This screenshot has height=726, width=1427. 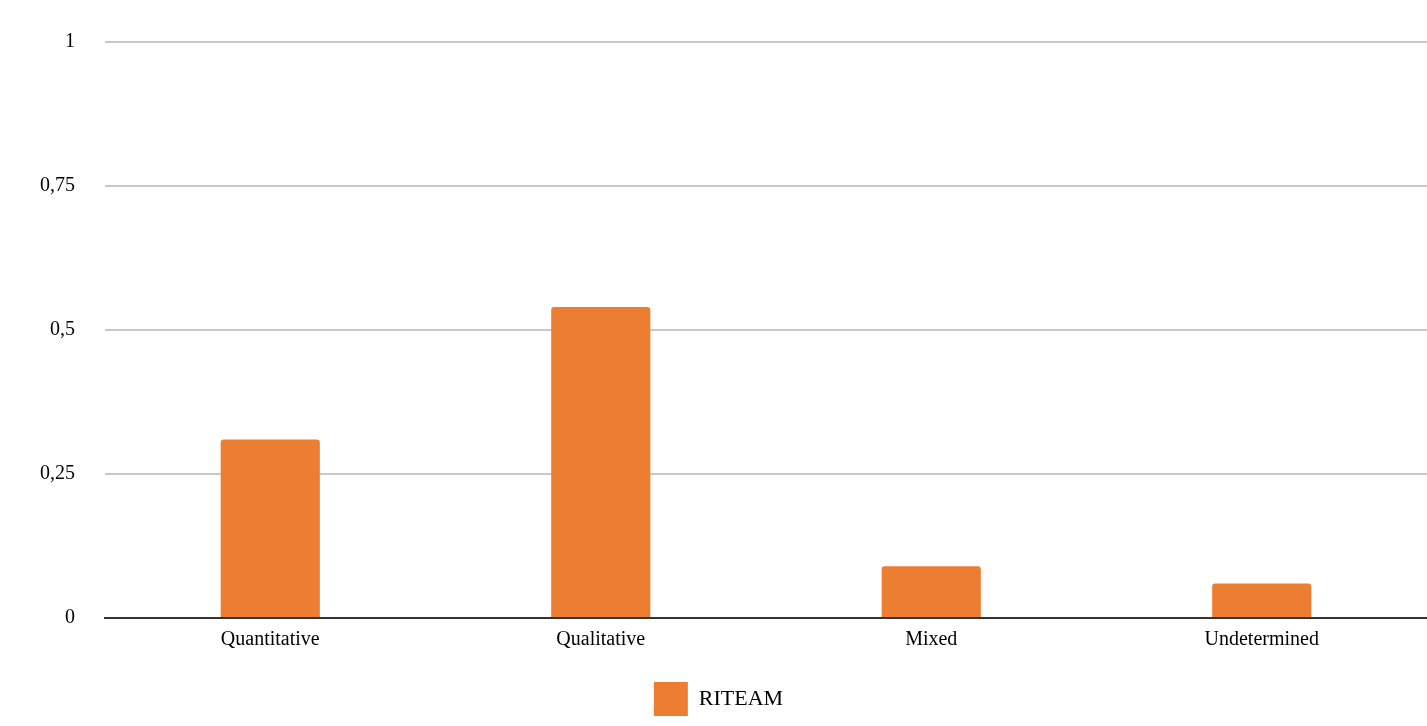 What do you see at coordinates (57, 472) in the screenshot?
I see `y-tick-label: 0,25` at bounding box center [57, 472].